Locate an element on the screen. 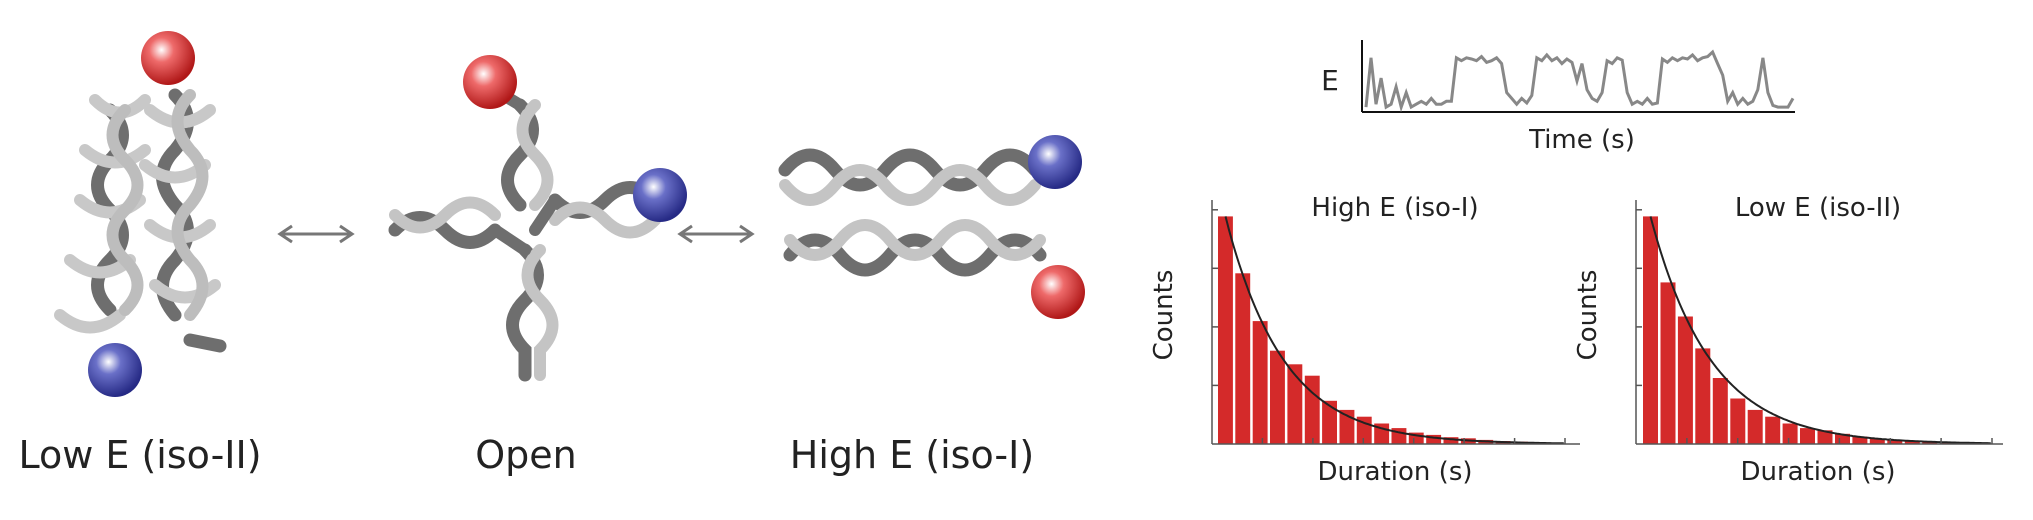 This screenshot has width=2033, height=520. histogram-title: Low E (iso-II) is located at coordinates (1818, 208).